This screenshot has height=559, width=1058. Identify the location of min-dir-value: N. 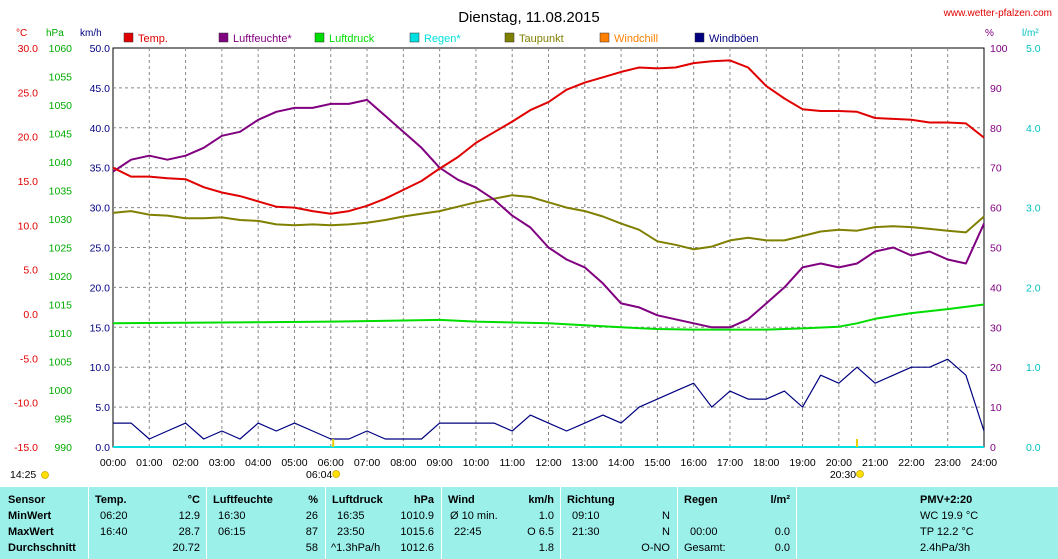
(666, 516).